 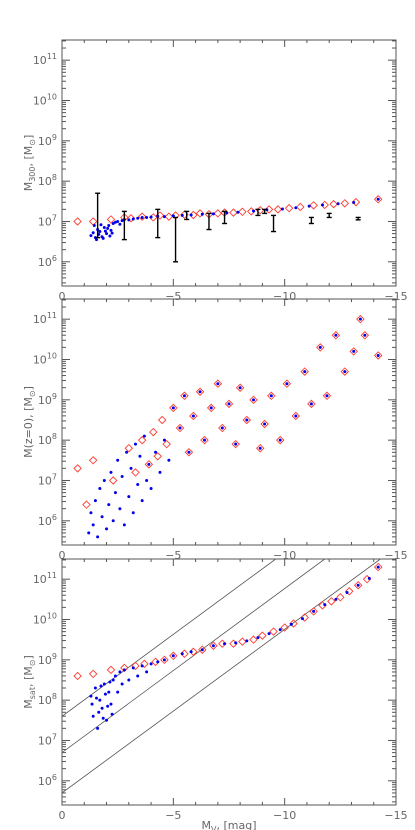 What do you see at coordinates (173, 296) in the screenshot?
I see `x-tick-label: −5` at bounding box center [173, 296].